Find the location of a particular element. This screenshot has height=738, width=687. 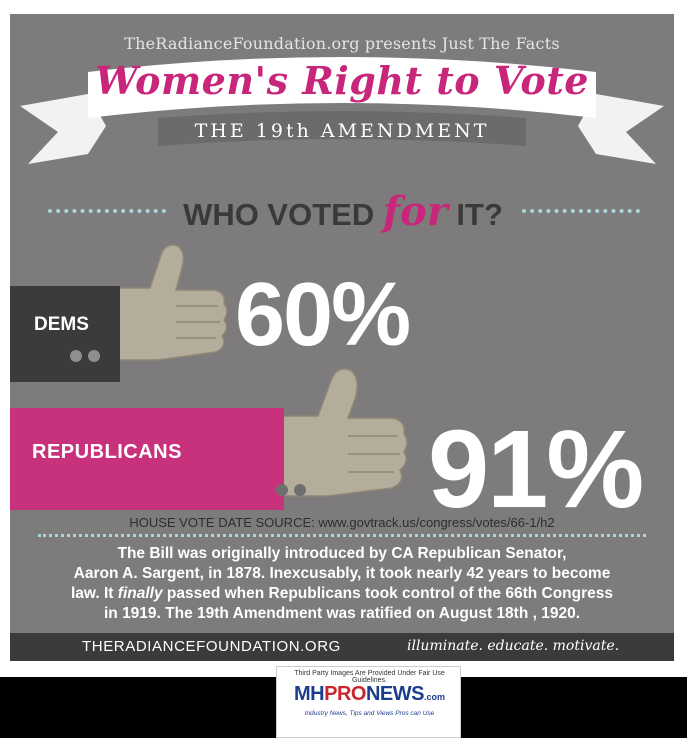

dotted-divider-source is located at coordinates (342, 535).